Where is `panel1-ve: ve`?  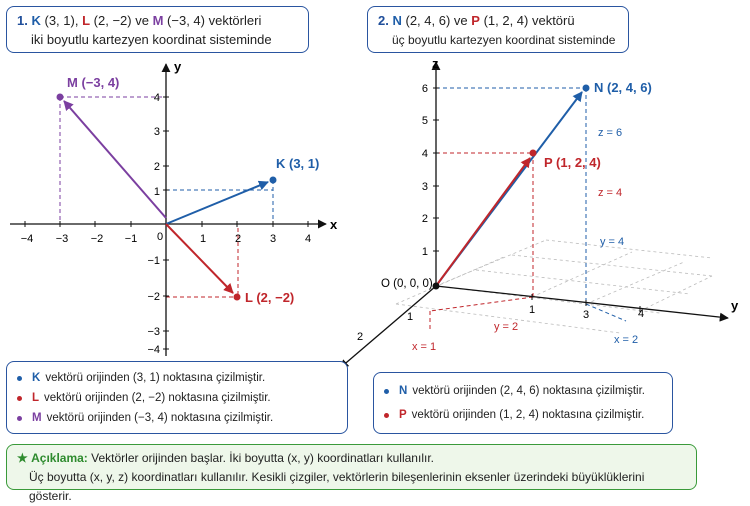
panel1-ve: ve is located at coordinates (142, 20).